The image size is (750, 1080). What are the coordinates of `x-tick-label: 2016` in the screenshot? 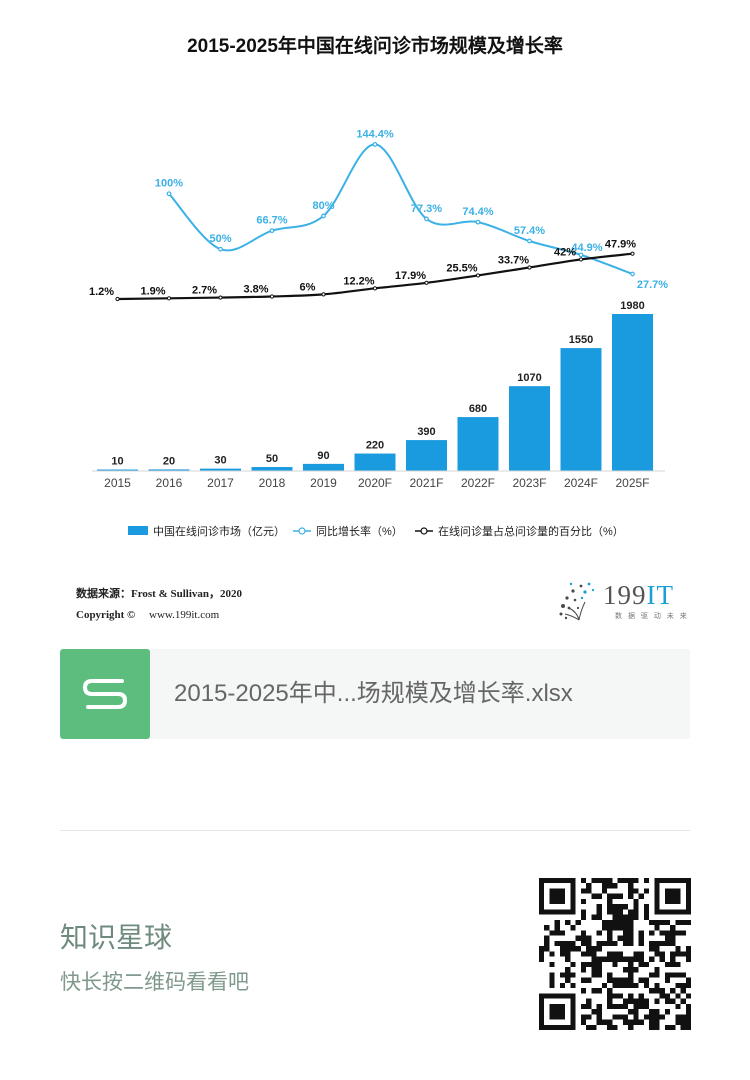 It's located at (169, 483).